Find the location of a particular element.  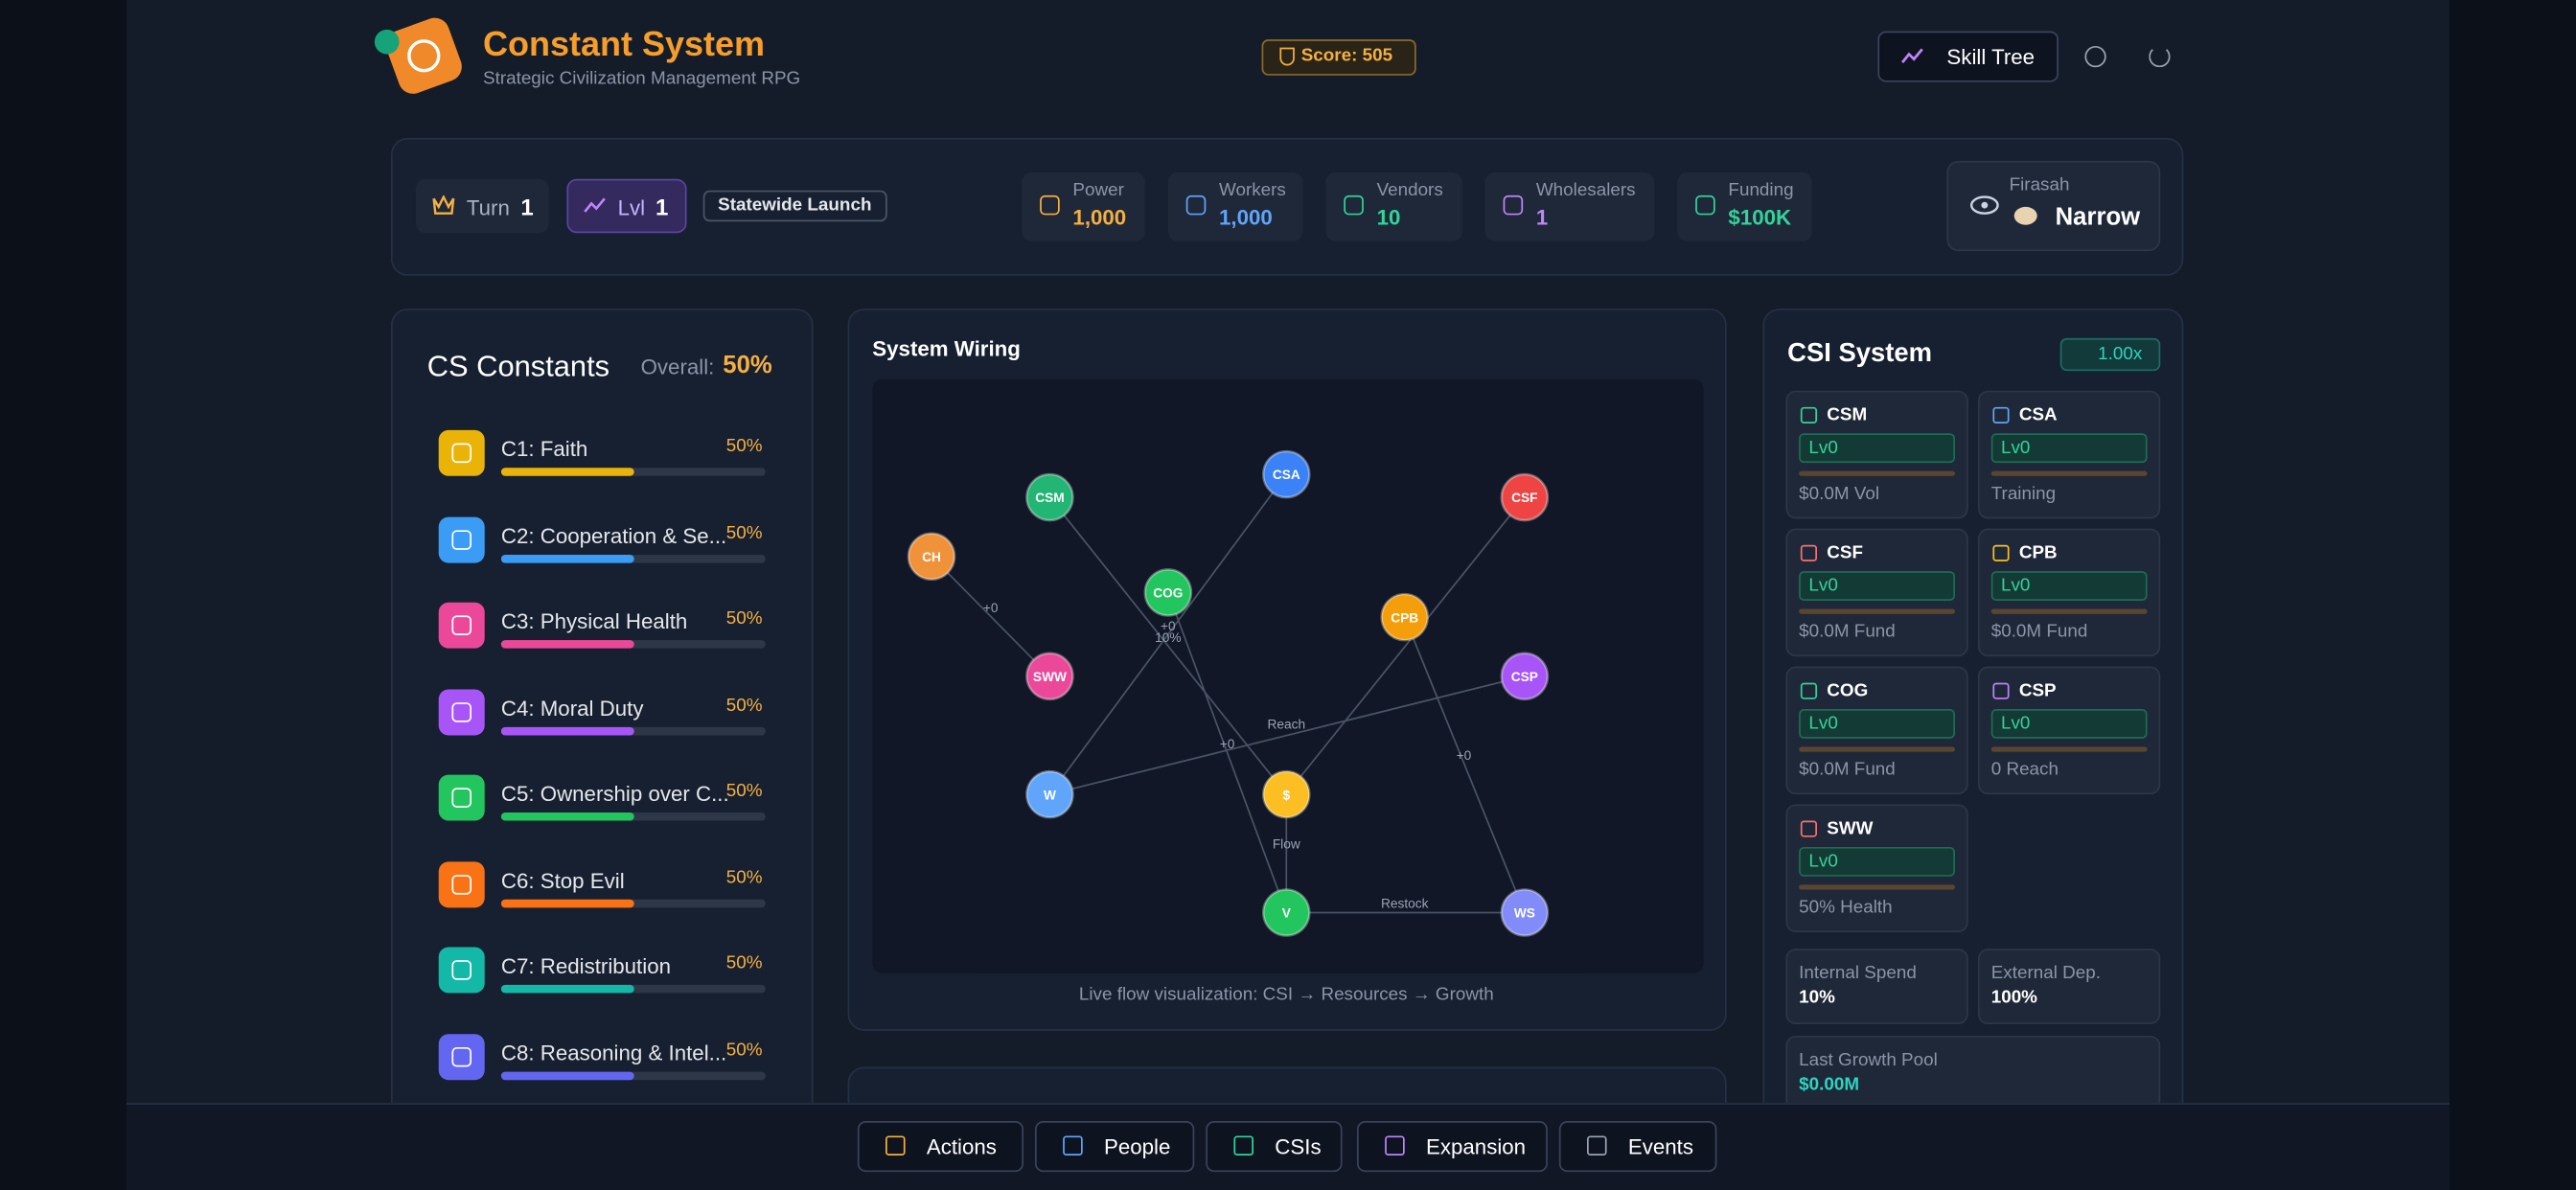

node-label: WS is located at coordinates (1525, 914).